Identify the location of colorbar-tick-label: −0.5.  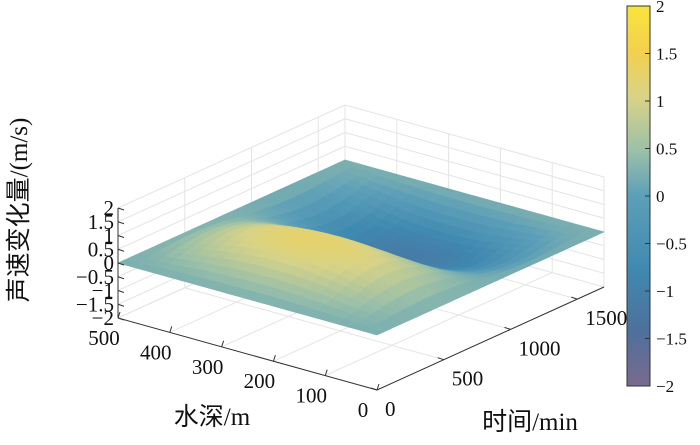
(671, 244).